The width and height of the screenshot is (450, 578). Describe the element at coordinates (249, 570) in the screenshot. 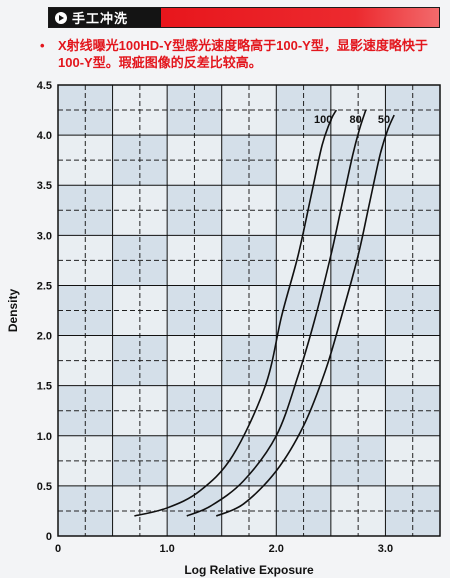

I see `x-axis-label: Log Relative Exposure` at that location.